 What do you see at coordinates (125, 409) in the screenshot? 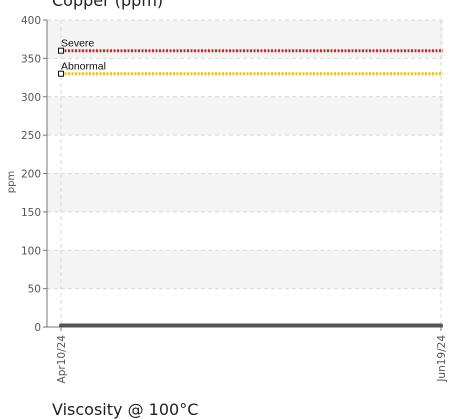
I see `next-chart-title: Viscosity @ 100°C` at bounding box center [125, 409].